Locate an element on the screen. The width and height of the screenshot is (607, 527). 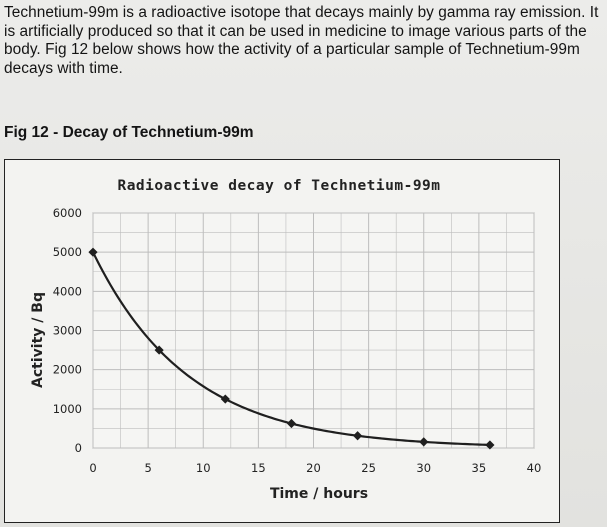
y-tick-label: 1000 is located at coordinates (67, 409).